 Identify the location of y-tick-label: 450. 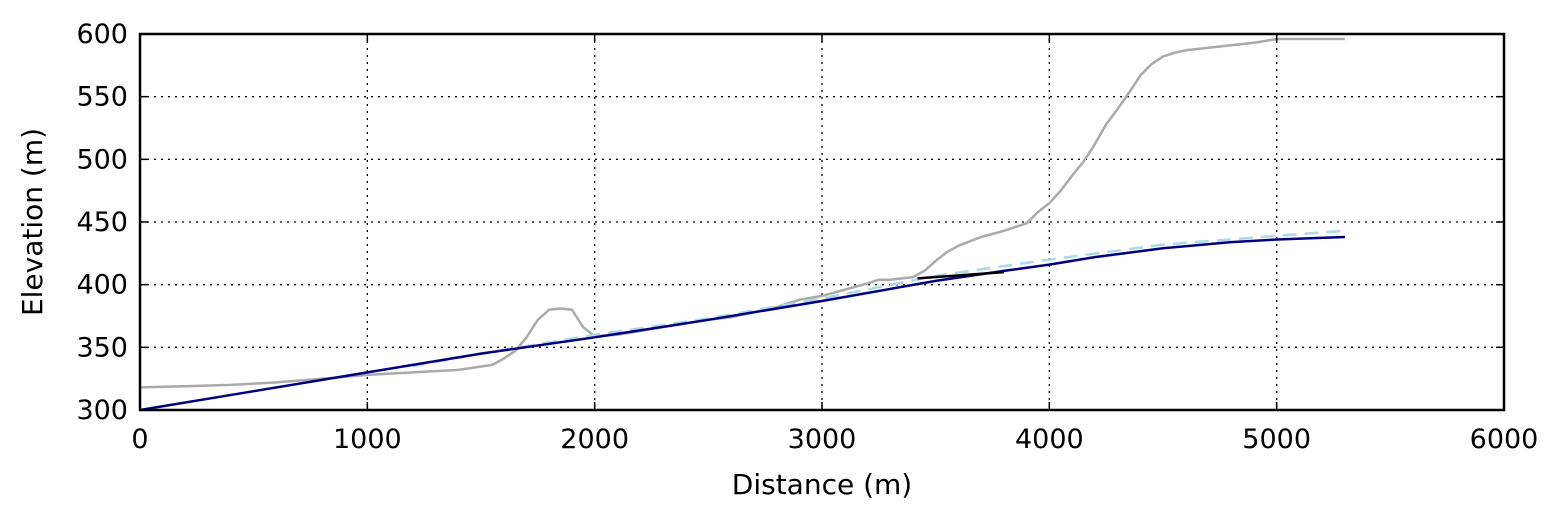
(102, 222).